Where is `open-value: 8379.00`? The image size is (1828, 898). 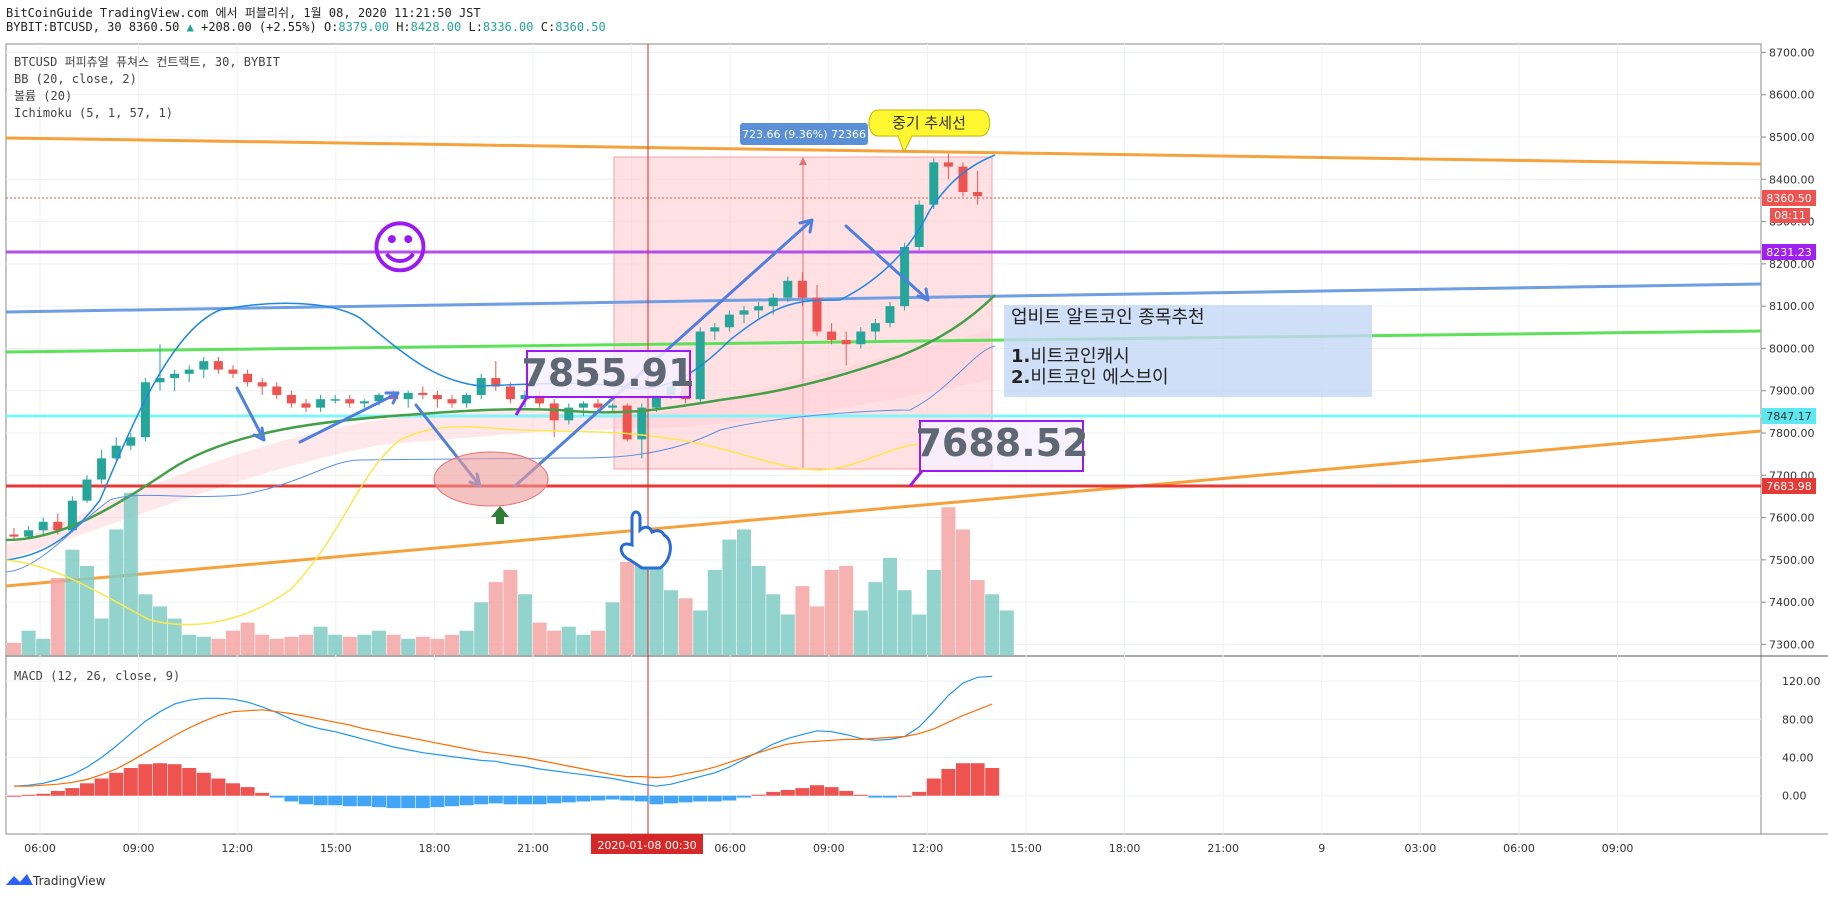 open-value: 8379.00 is located at coordinates (363, 27).